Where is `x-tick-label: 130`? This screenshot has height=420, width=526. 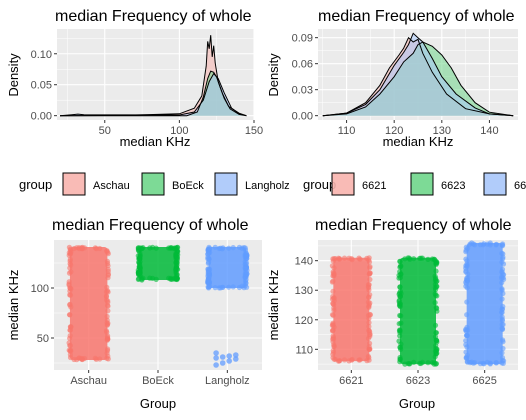
x-tick-label: 130 is located at coordinates (442, 131).